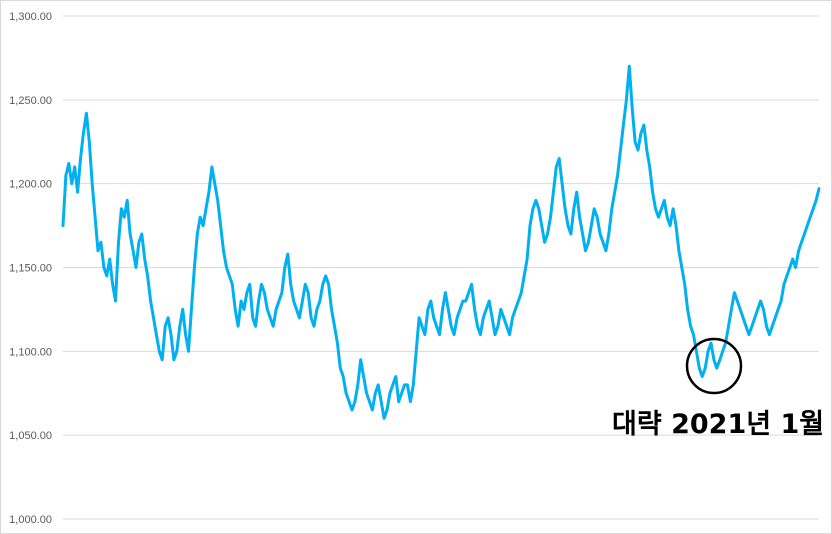 The width and height of the screenshot is (832, 534). What do you see at coordinates (30, 101) in the screenshot?
I see `y-tick-label: 1,250.00` at bounding box center [30, 101].